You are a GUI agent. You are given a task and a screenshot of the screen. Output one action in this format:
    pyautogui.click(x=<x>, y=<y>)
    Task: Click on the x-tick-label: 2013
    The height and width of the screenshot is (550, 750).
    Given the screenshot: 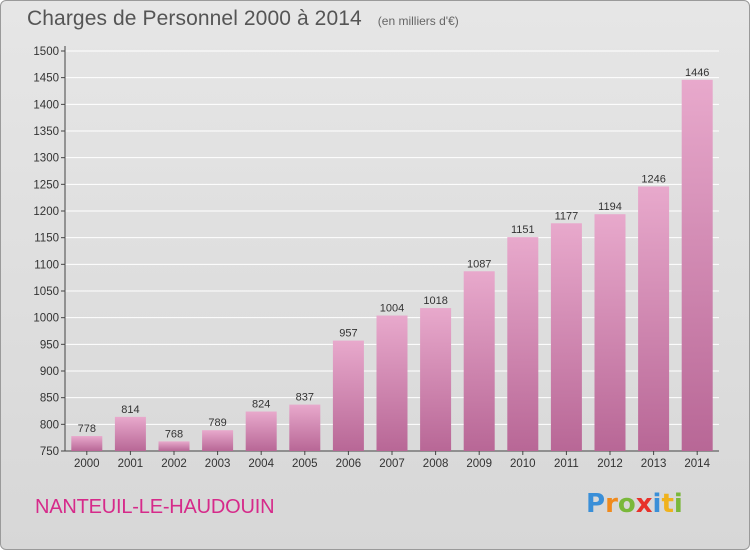 What is the action you would take?
    pyautogui.click(x=654, y=464)
    